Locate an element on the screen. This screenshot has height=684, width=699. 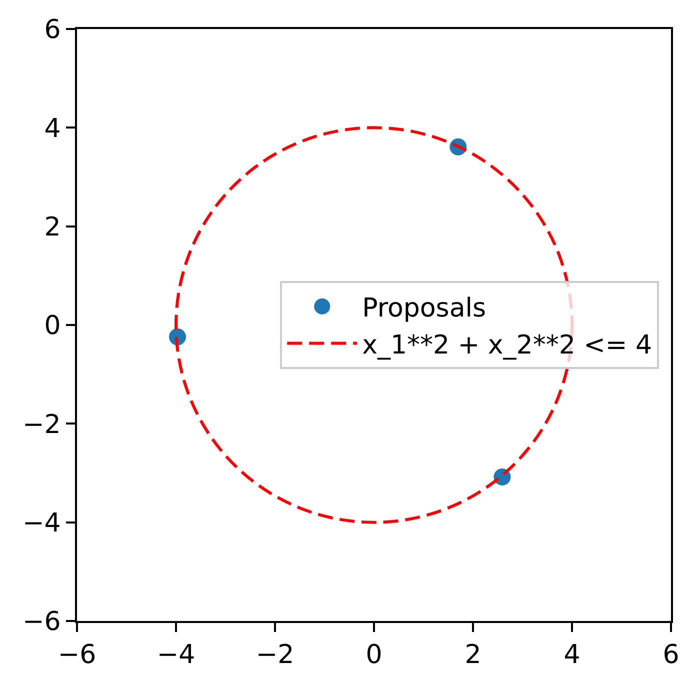
y-tick-label: 0 is located at coordinates (52, 326).